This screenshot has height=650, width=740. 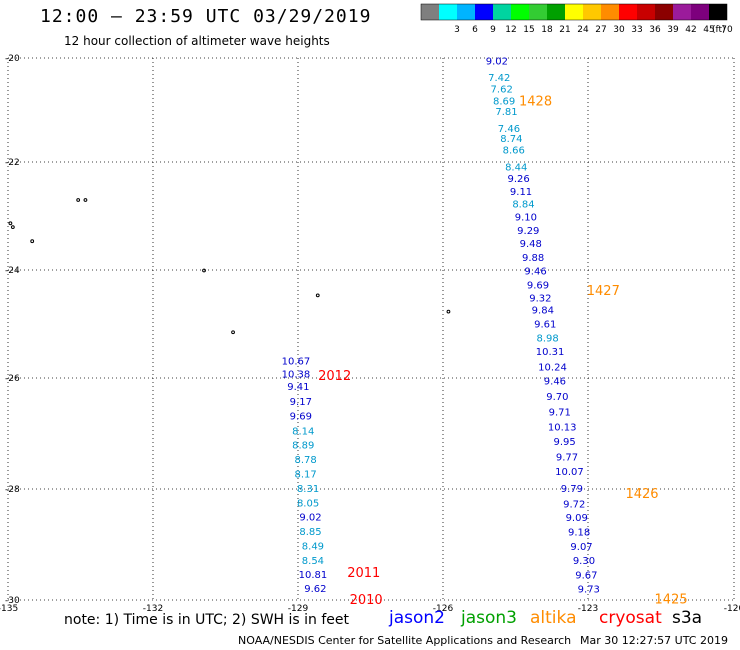 What do you see at coordinates (296, 374) in the screenshot?
I see `swh-value-label: 10.38` at bounding box center [296, 374].